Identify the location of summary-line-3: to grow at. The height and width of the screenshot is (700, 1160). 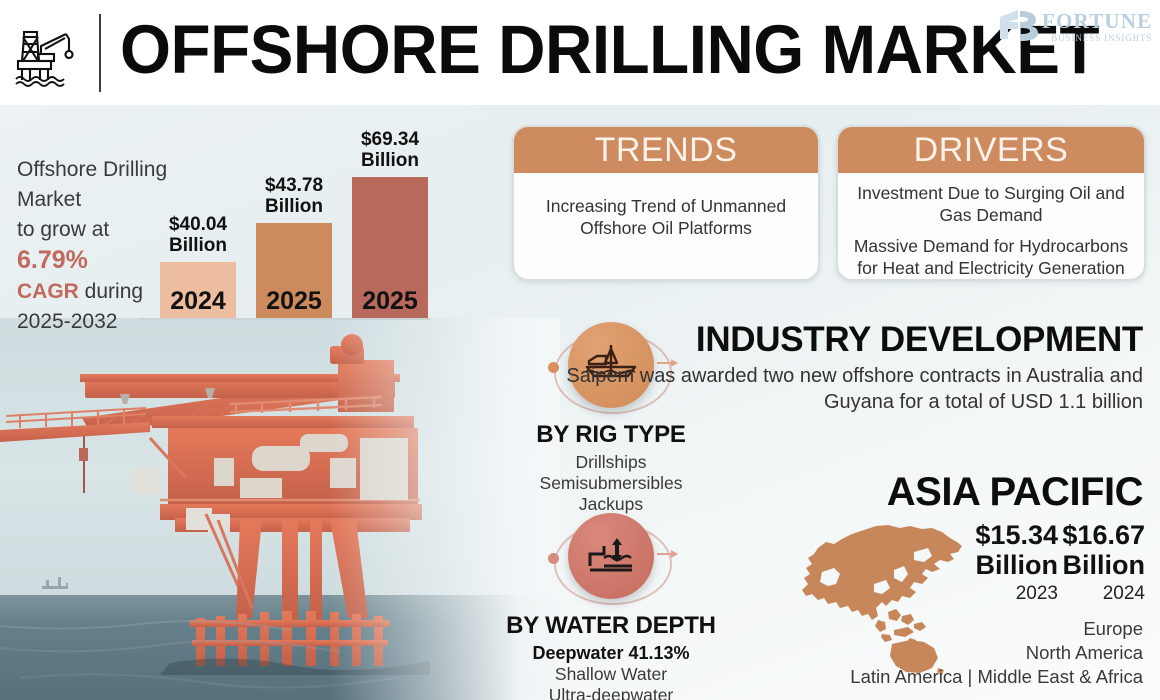
(63, 229).